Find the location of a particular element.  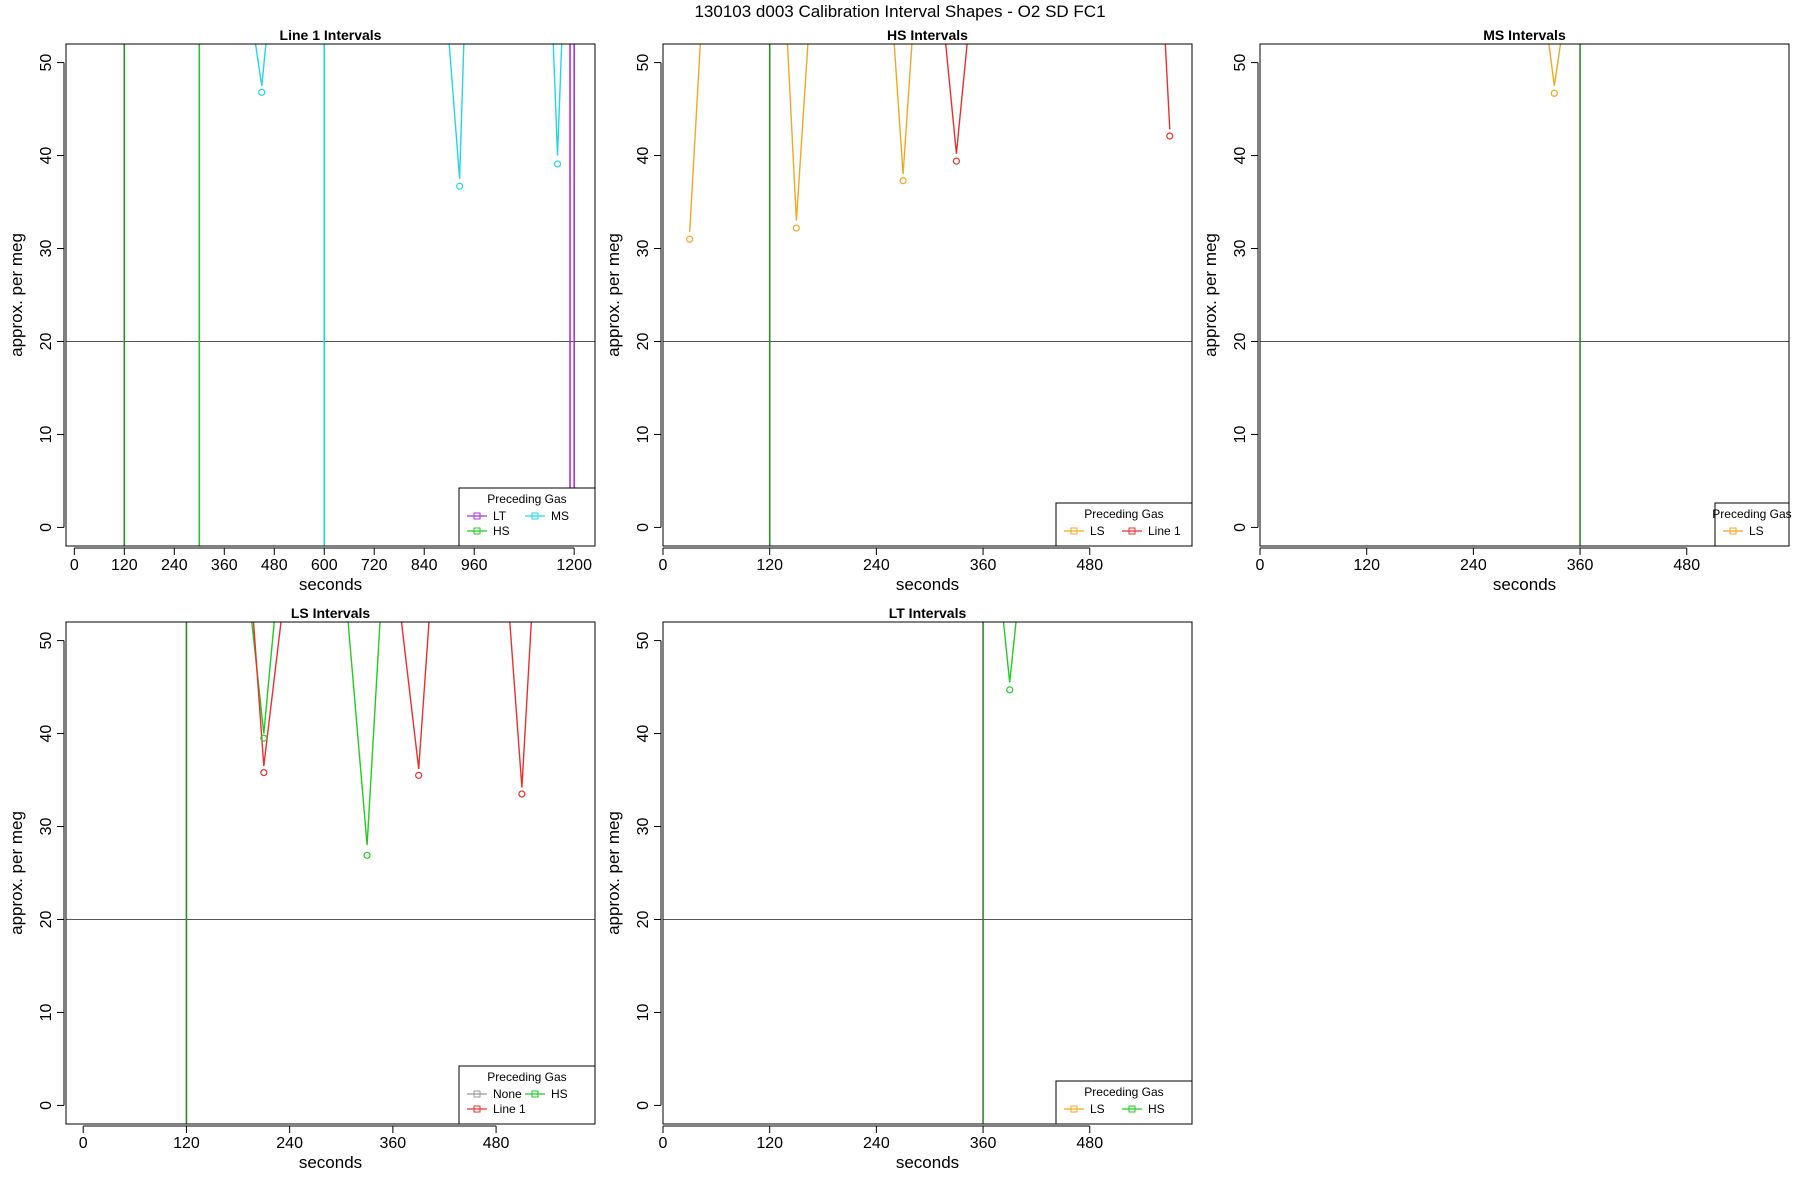

legend: Preceding Gas None HS Line 1 is located at coordinates (527, 1095).